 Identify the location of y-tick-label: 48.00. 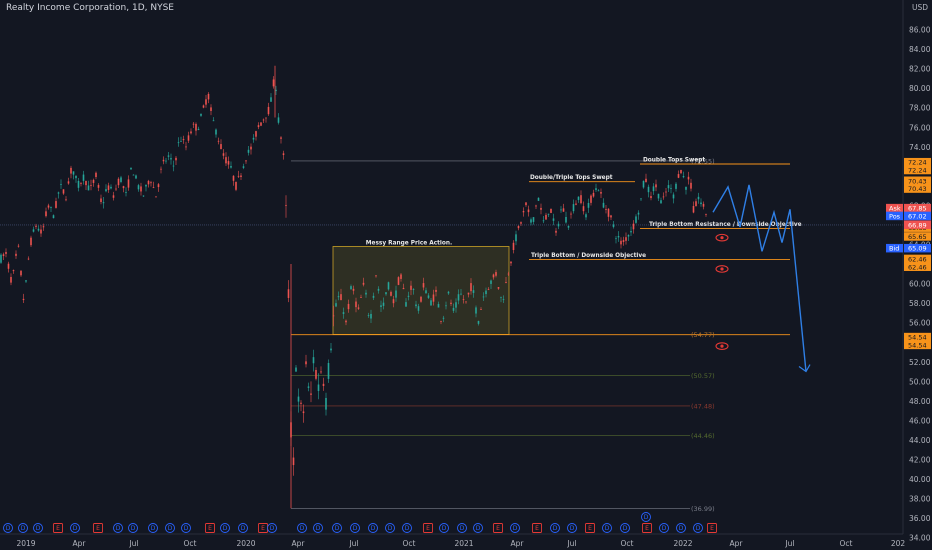
(920, 401).